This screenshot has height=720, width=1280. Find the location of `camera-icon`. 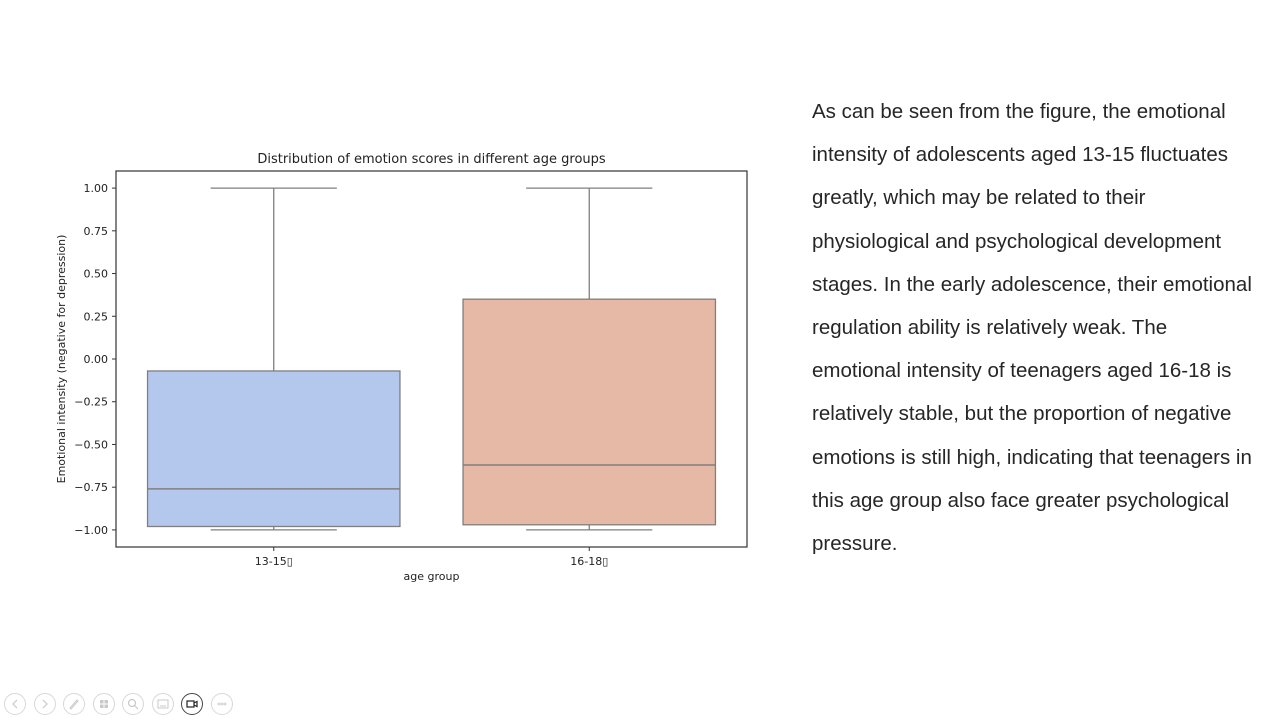

camera-icon is located at coordinates (192, 704).